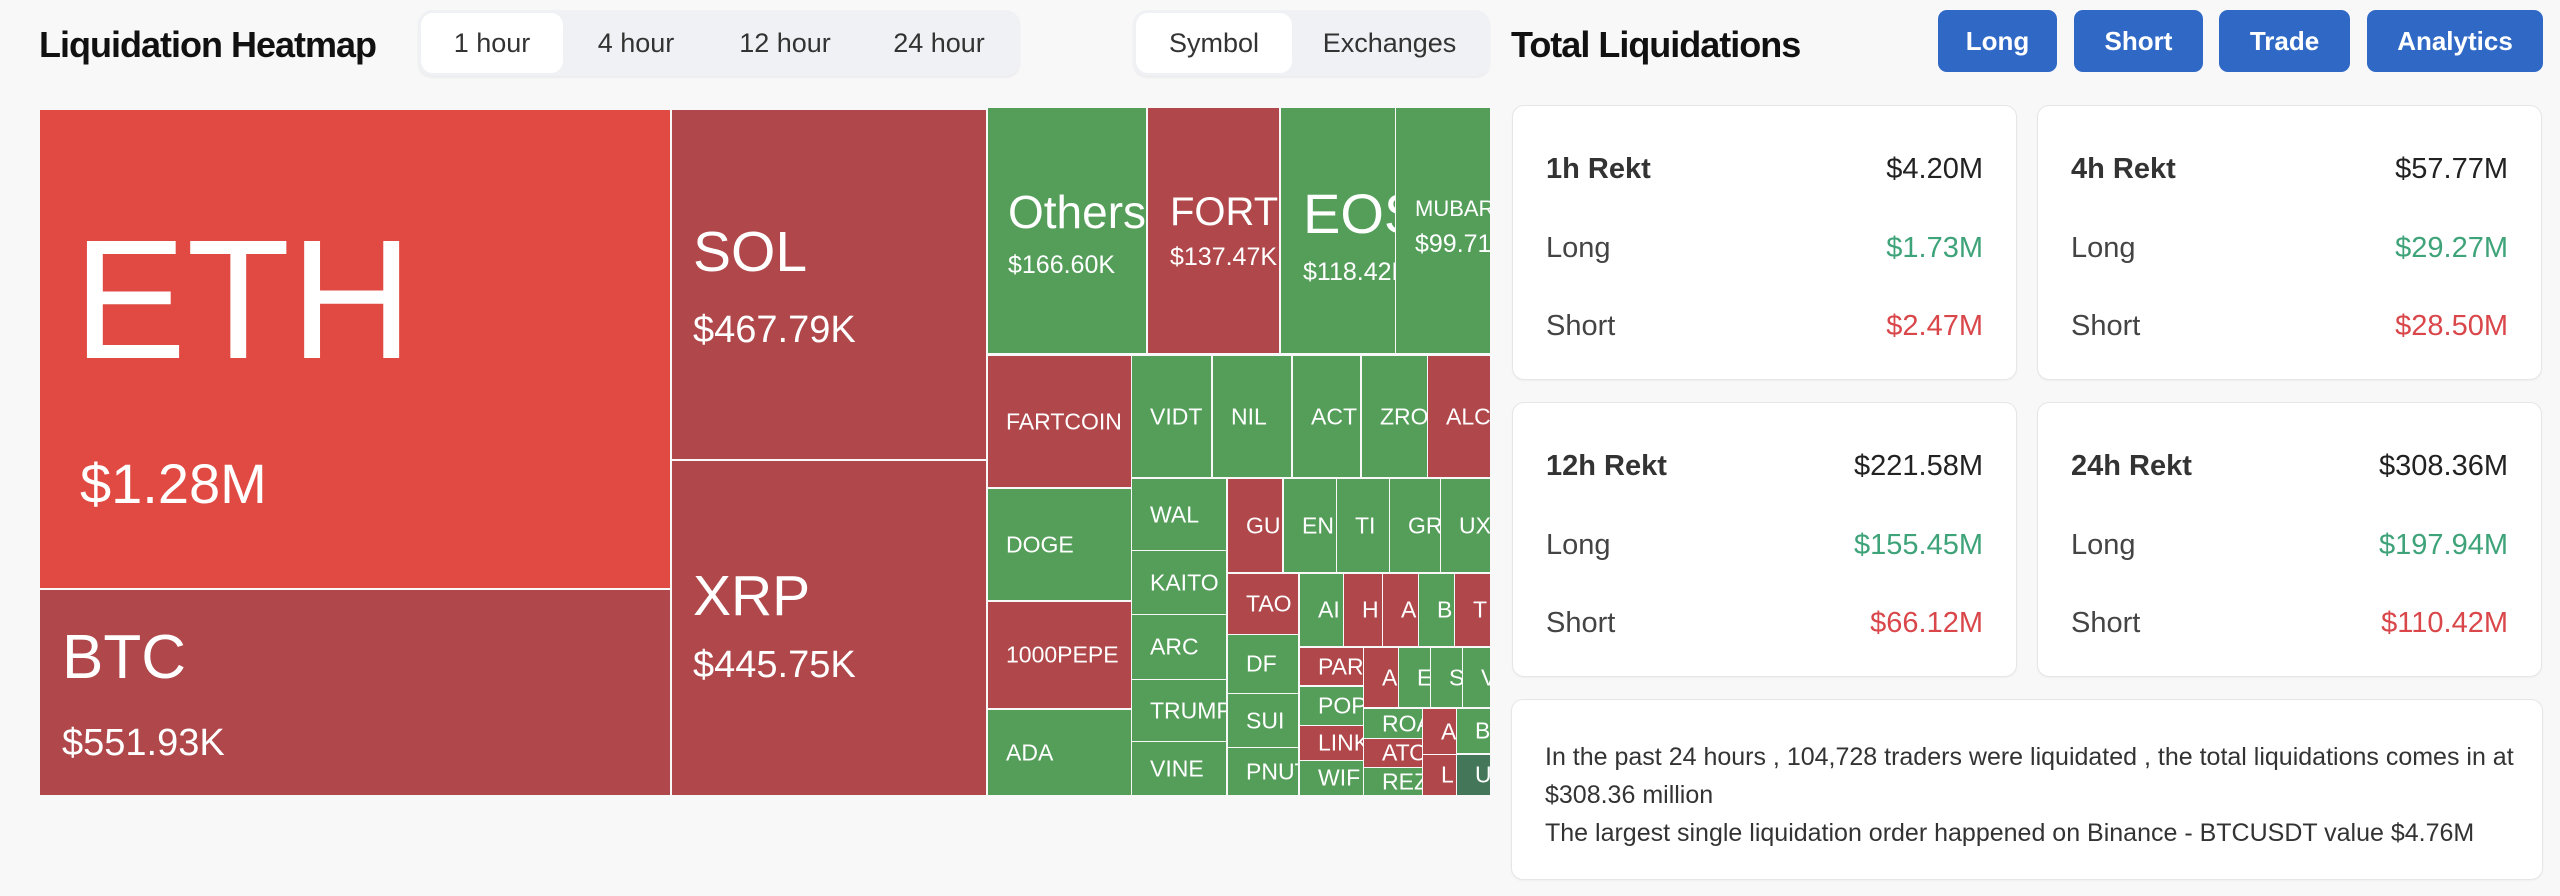 The image size is (2560, 896). I want to click on card-short-value: $28.50M, so click(2451, 326).